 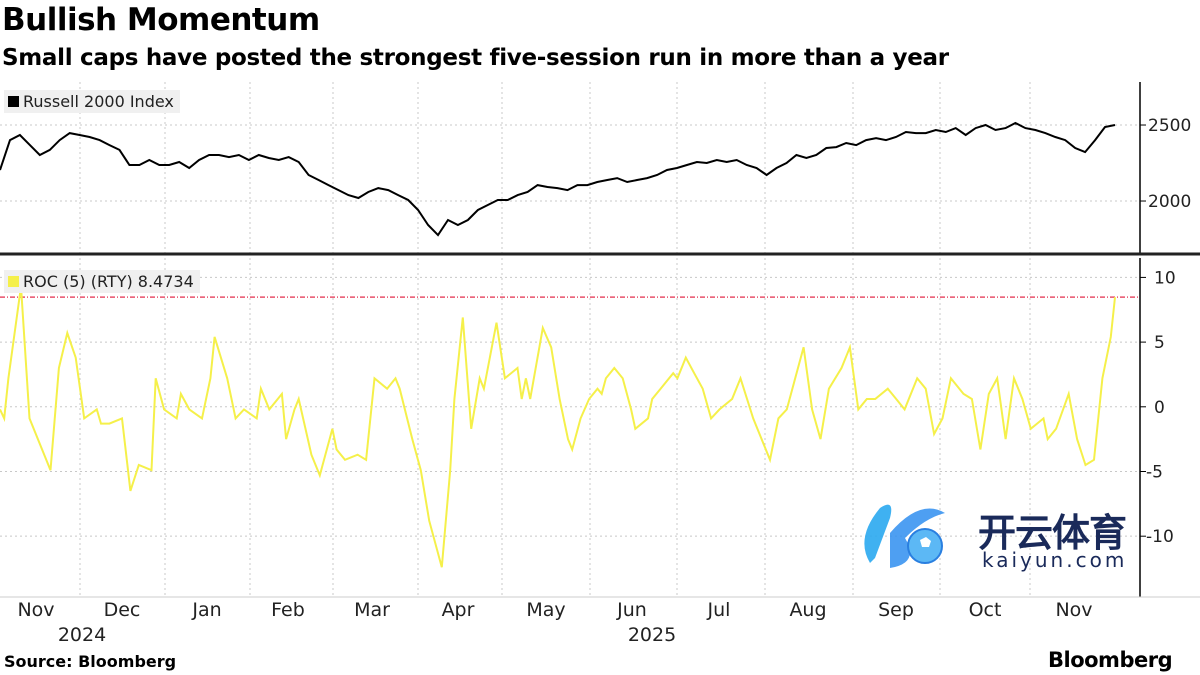 What do you see at coordinates (288, 610) in the screenshot?
I see `x-tick-label: Feb` at bounding box center [288, 610].